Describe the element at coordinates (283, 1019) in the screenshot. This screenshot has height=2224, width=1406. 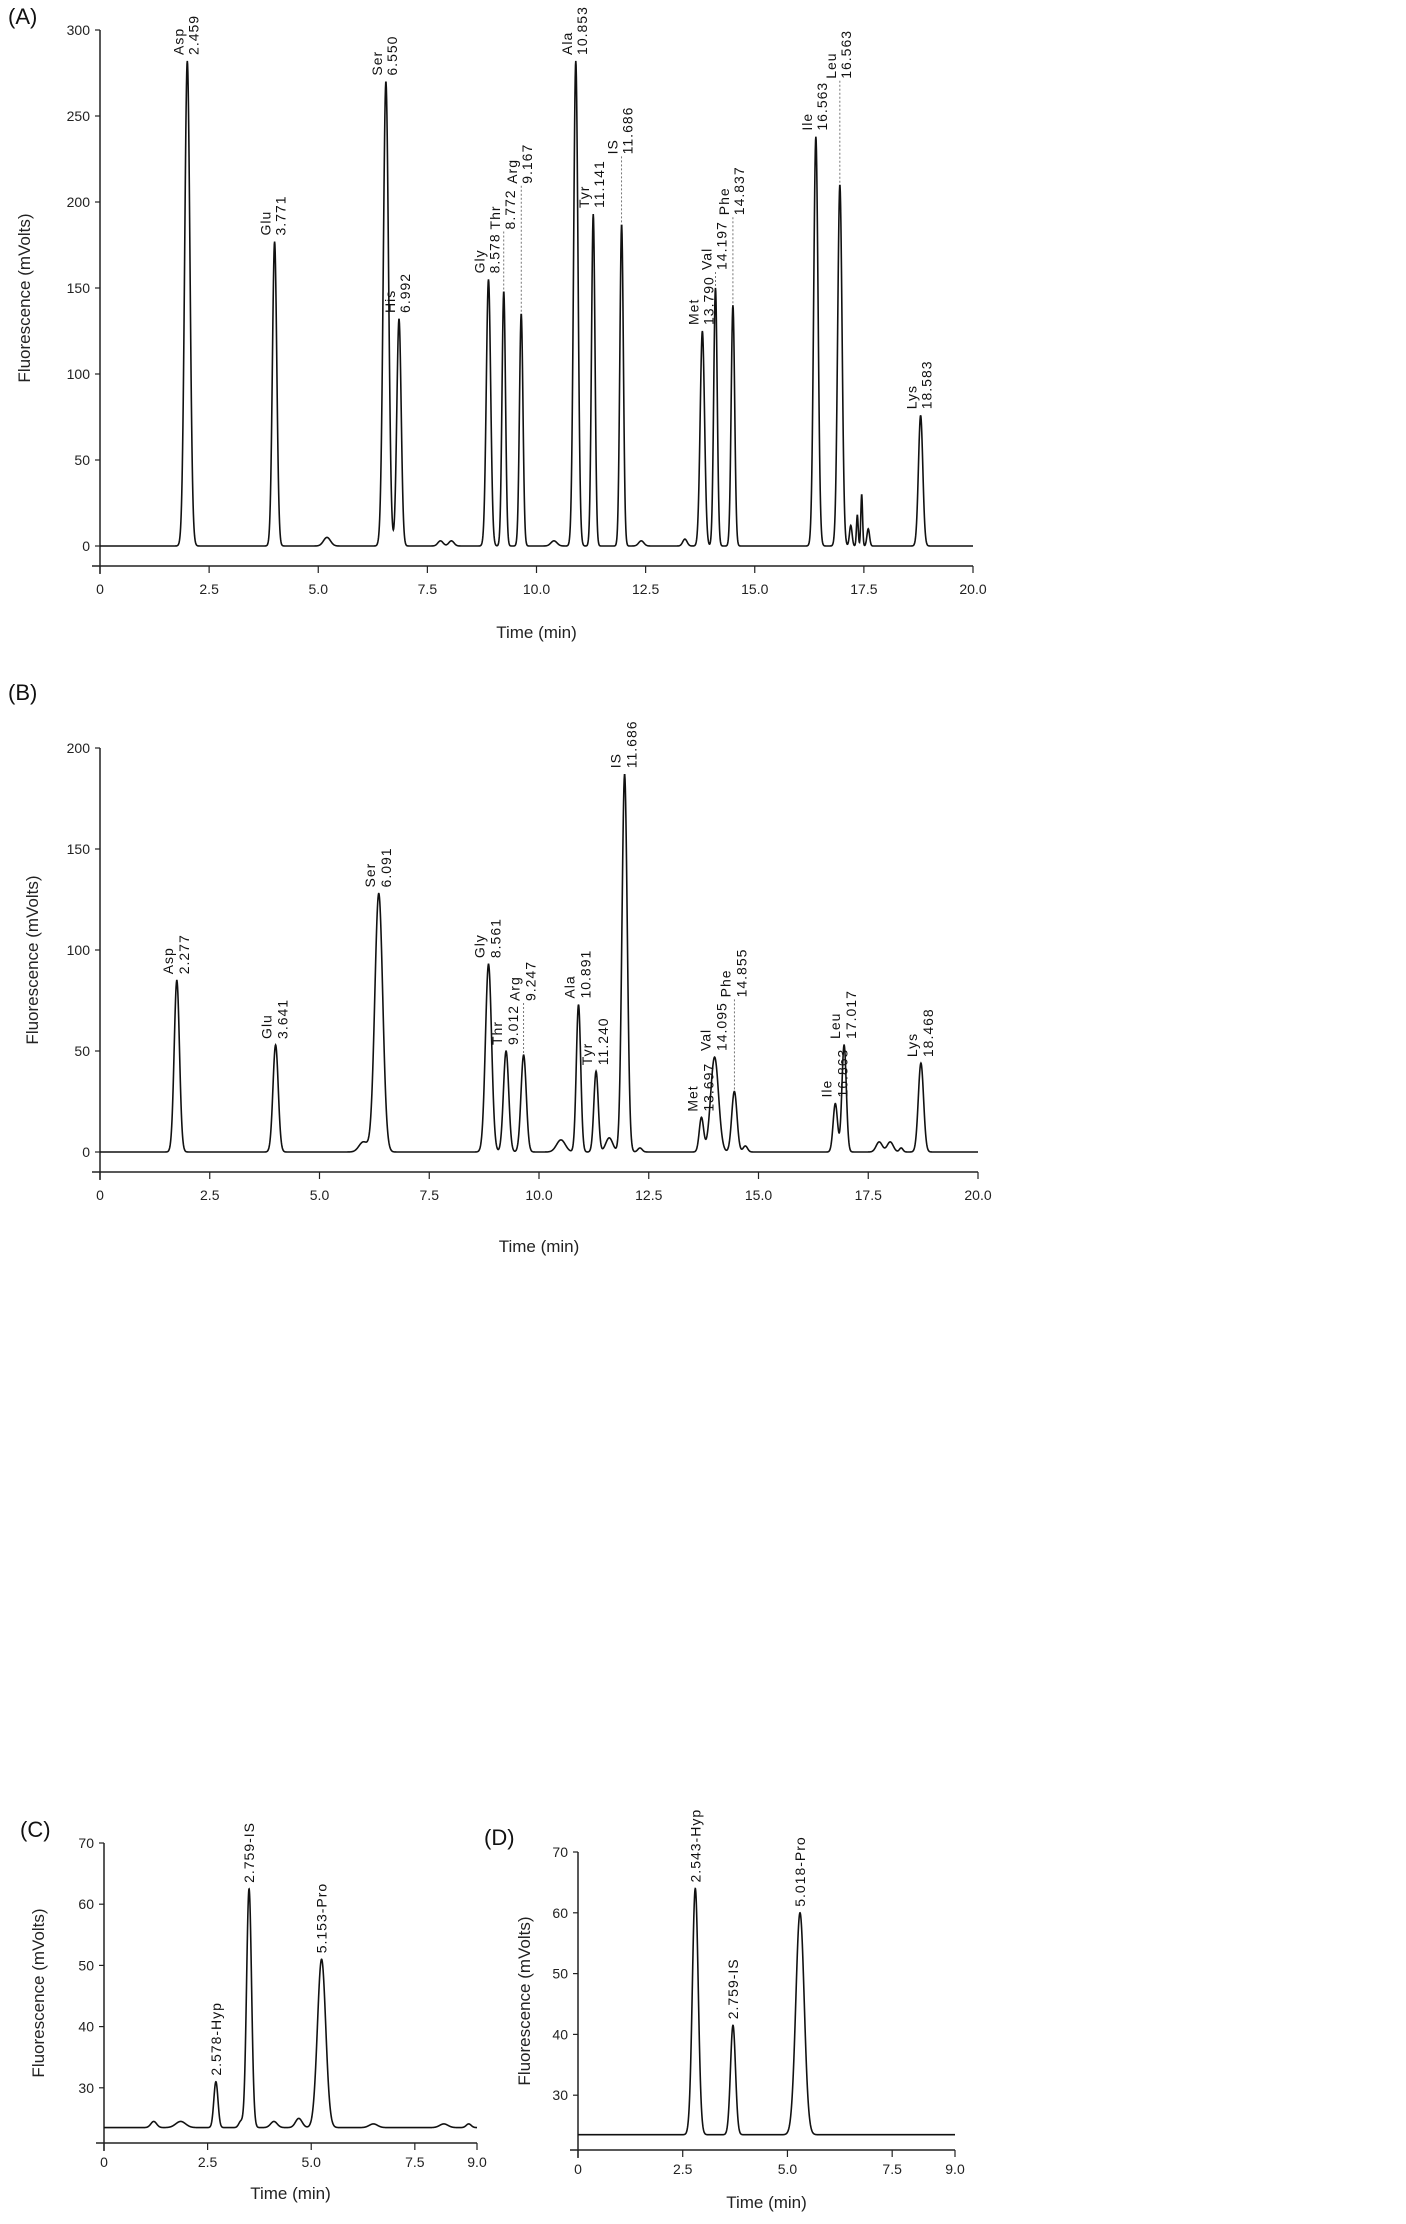
I see `peak-retention-time: 3.641` at that location.